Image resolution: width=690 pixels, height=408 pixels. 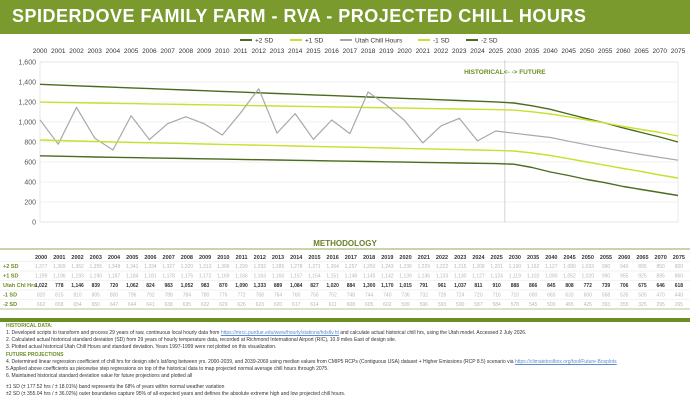 I want to click on table-header-cell: 2007, so click(x=169, y=258).